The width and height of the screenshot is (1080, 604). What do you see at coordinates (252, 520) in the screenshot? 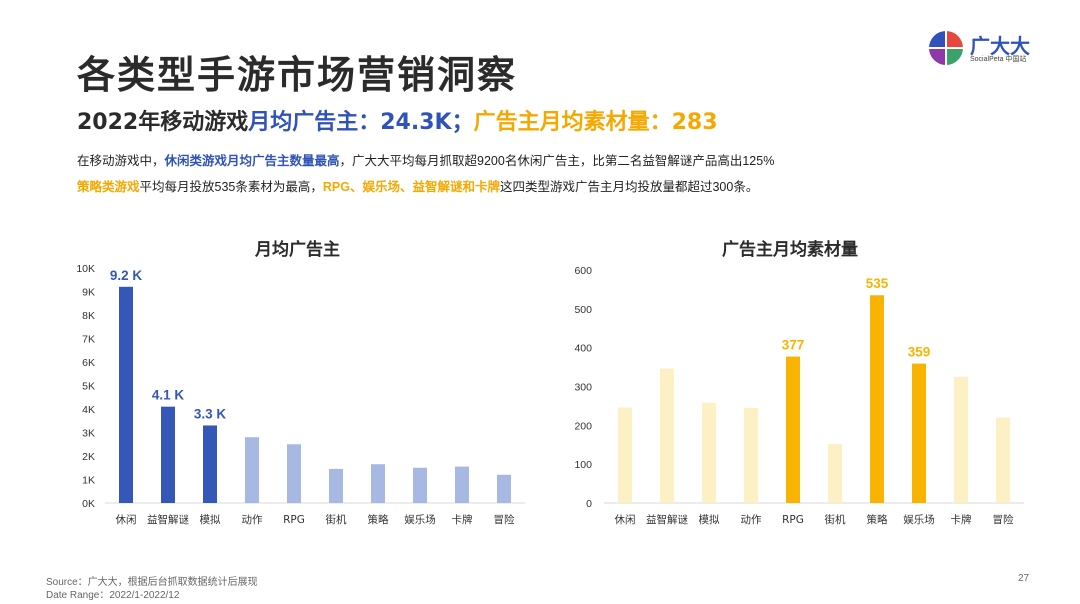
I see `advertisers-xtick-label: 动作` at bounding box center [252, 520].